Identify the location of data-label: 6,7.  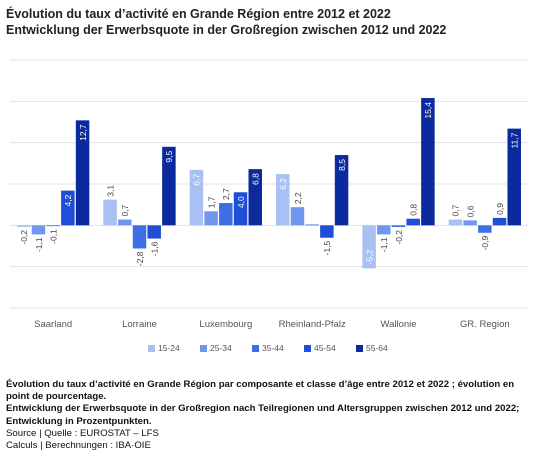
(197, 180).